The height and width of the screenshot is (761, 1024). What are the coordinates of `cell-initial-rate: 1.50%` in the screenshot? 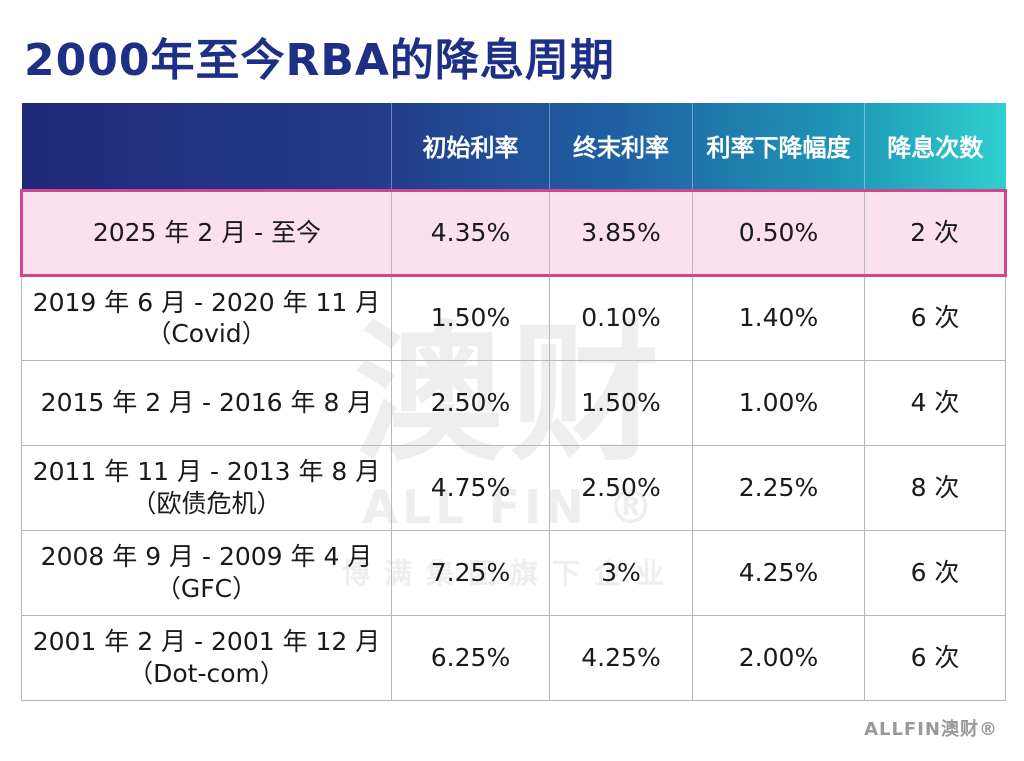 It's located at (470, 317).